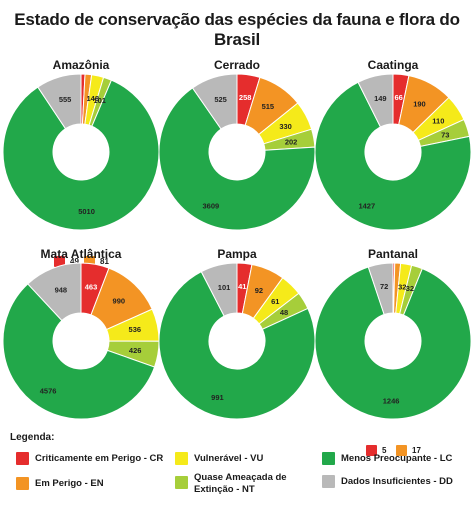  Describe the element at coordinates (384, 286) in the screenshot. I see `slice-label-dd: 72` at that location.